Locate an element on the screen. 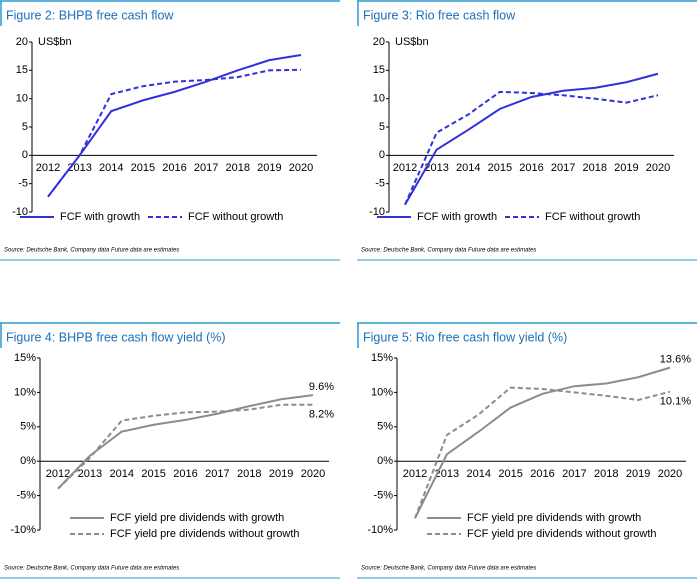 This screenshot has width=700, height=584. data-label: 10.1% is located at coordinates (675, 402).